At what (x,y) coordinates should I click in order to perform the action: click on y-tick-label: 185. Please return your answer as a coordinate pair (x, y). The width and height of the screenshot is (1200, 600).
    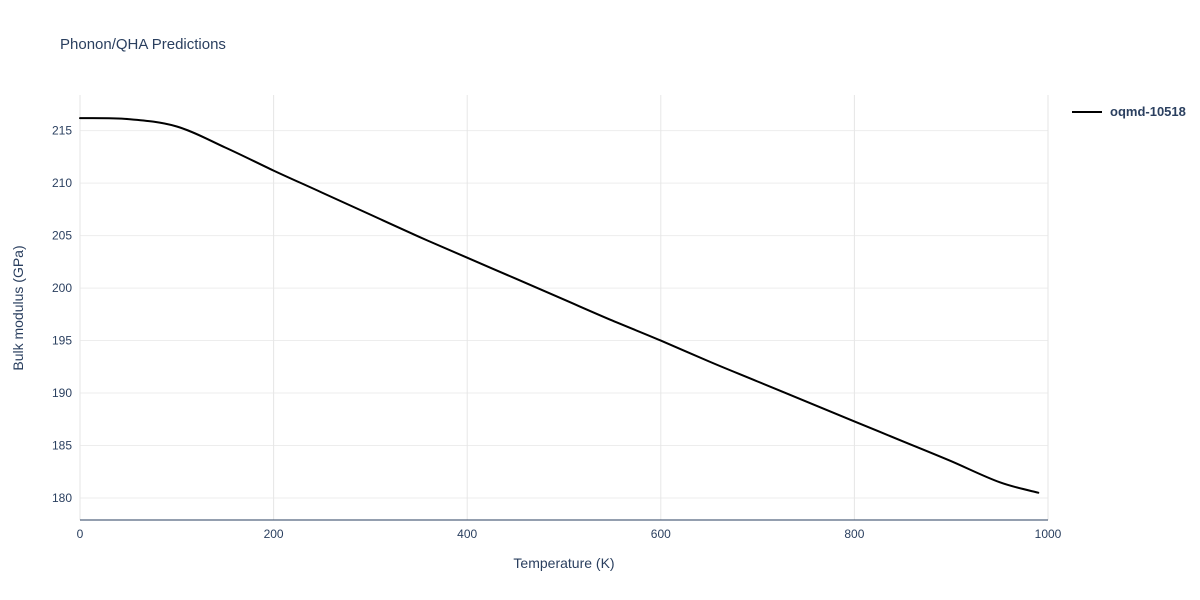
    Looking at the image, I should click on (62, 445).